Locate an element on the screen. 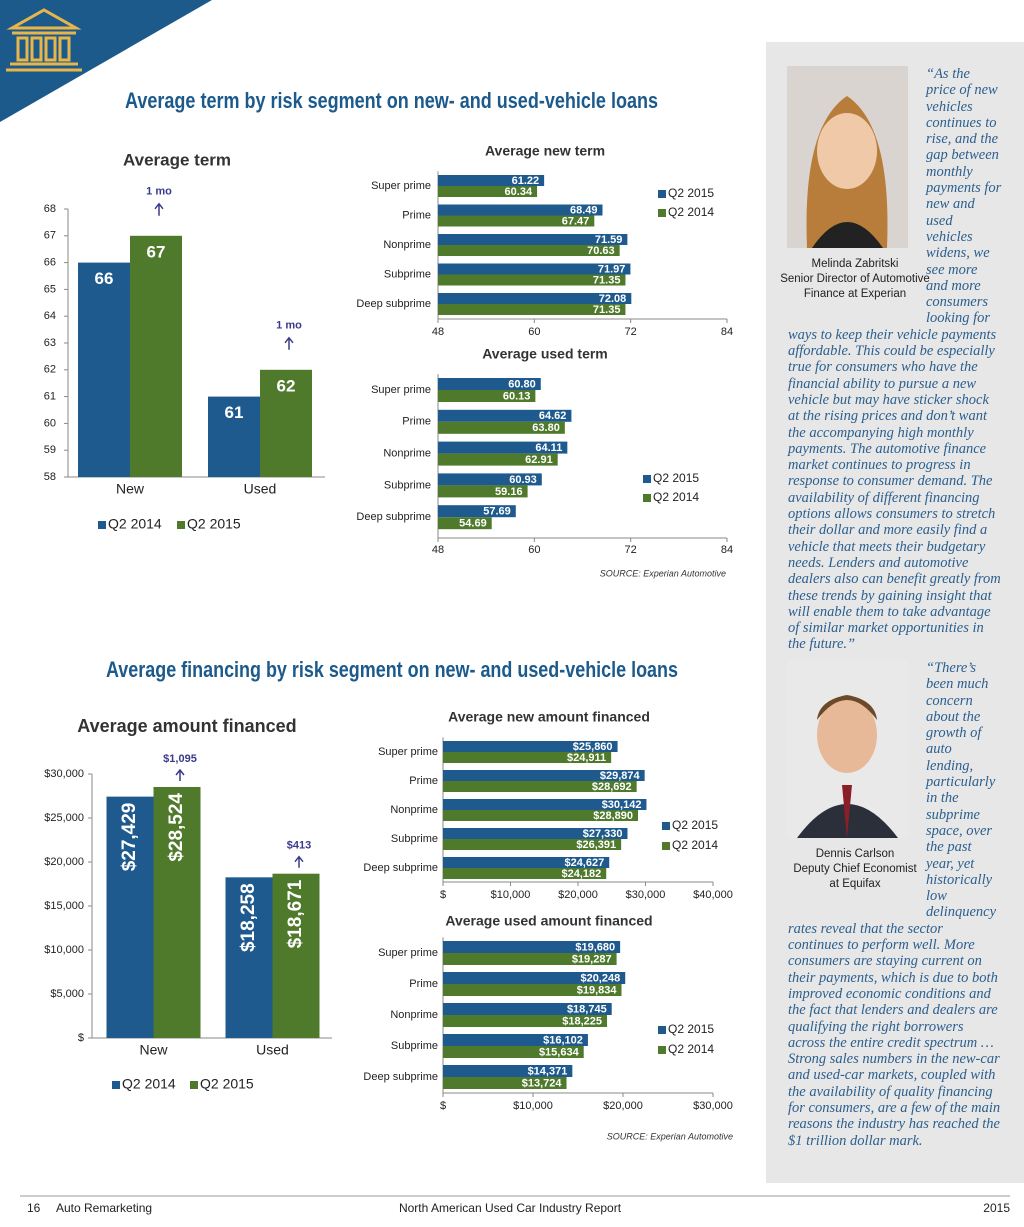 This screenshot has height=1227, width=1024. y-tick-label: 67 is located at coordinates (50, 236).